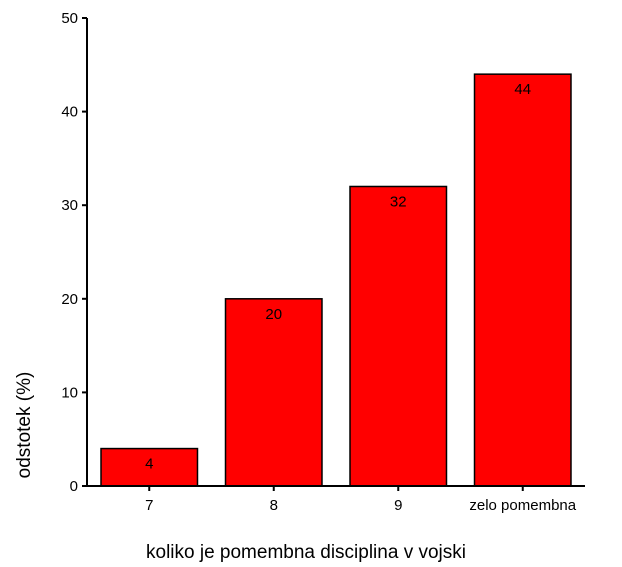 Image resolution: width=622 pixels, height=567 pixels. Describe the element at coordinates (398, 201) in the screenshot. I see `bar-data-label: 32` at that location.